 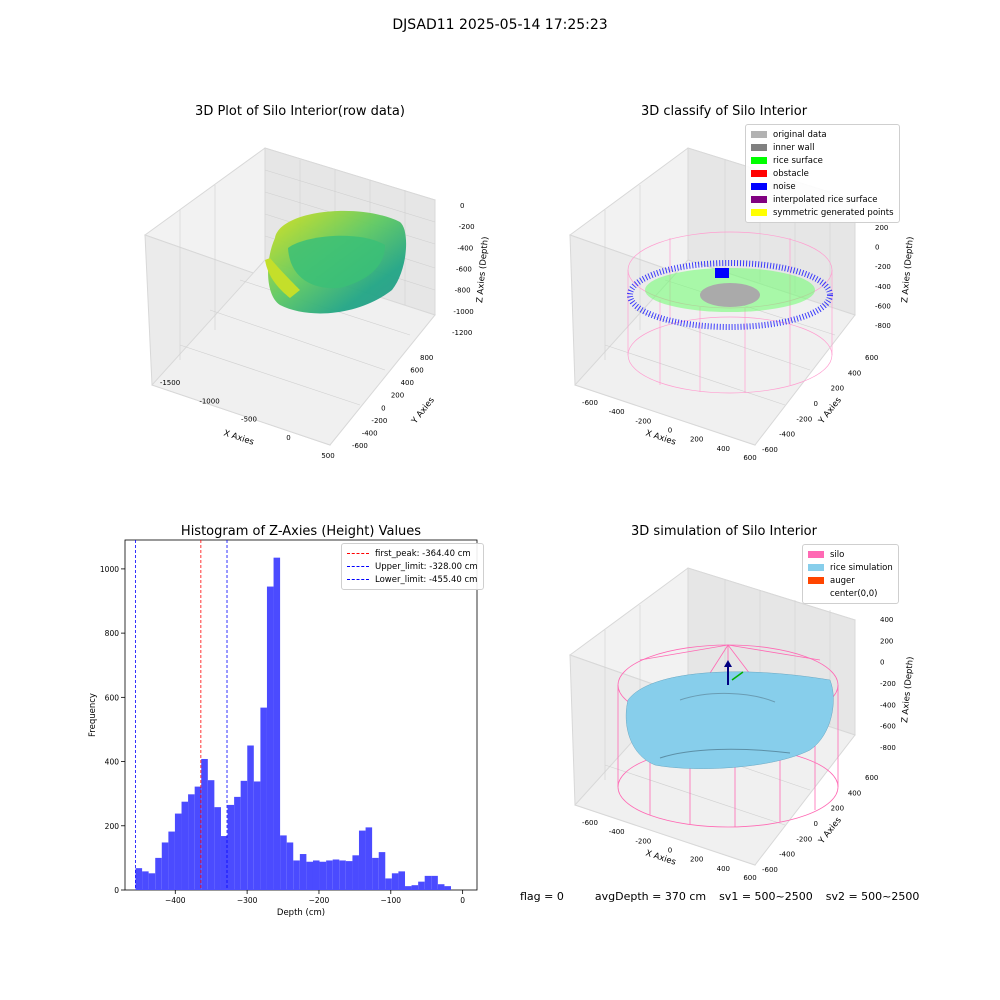 What do you see at coordinates (462, 333) in the screenshot?
I see `z-tick-label: -1200` at bounding box center [462, 333].